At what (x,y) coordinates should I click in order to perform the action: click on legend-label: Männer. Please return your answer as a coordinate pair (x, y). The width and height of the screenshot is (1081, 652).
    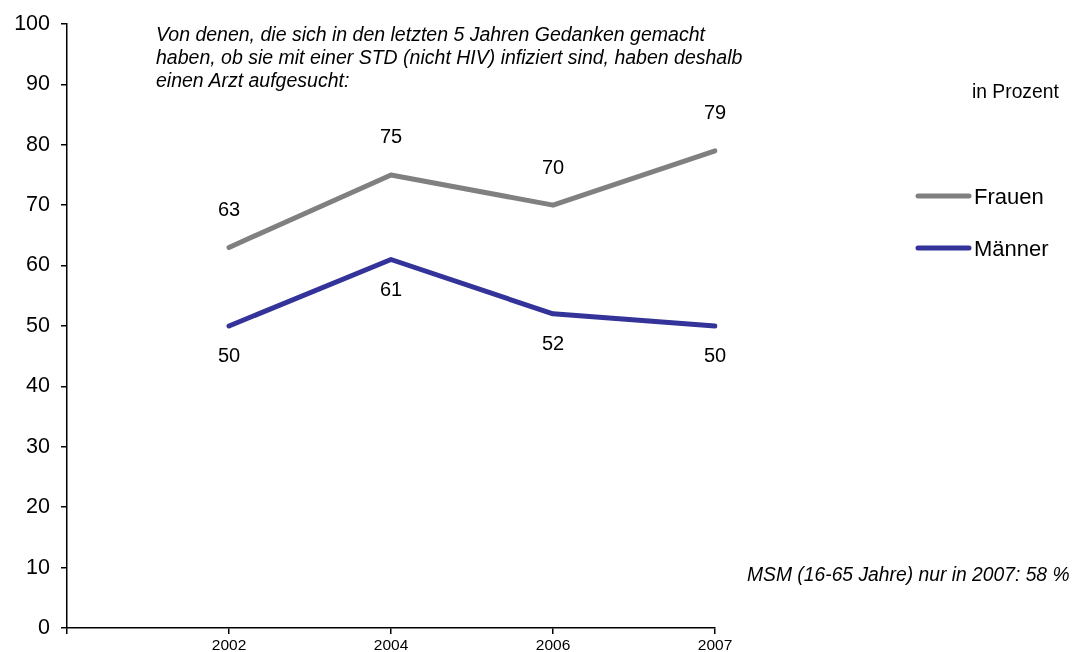
    Looking at the image, I should click on (1011, 248).